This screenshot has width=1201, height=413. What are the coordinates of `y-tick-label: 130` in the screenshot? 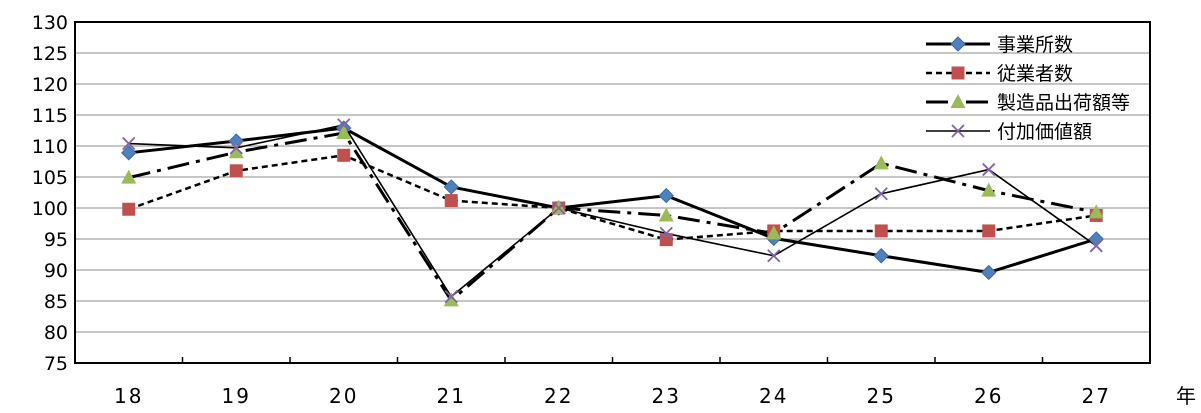 It's located at (50, 23).